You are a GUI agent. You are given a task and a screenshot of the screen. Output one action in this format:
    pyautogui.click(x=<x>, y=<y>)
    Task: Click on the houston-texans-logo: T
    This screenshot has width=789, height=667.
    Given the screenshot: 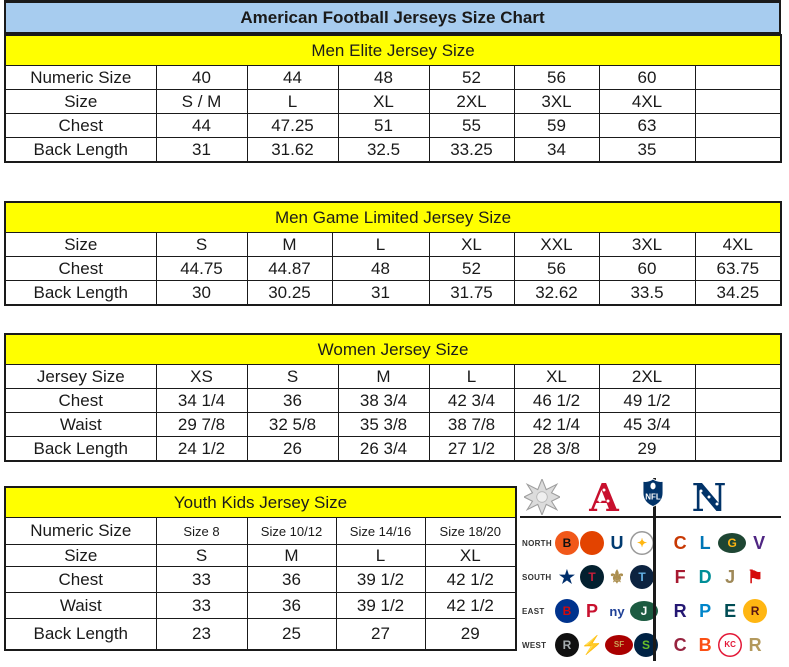 What is the action you would take?
    pyautogui.click(x=592, y=577)
    